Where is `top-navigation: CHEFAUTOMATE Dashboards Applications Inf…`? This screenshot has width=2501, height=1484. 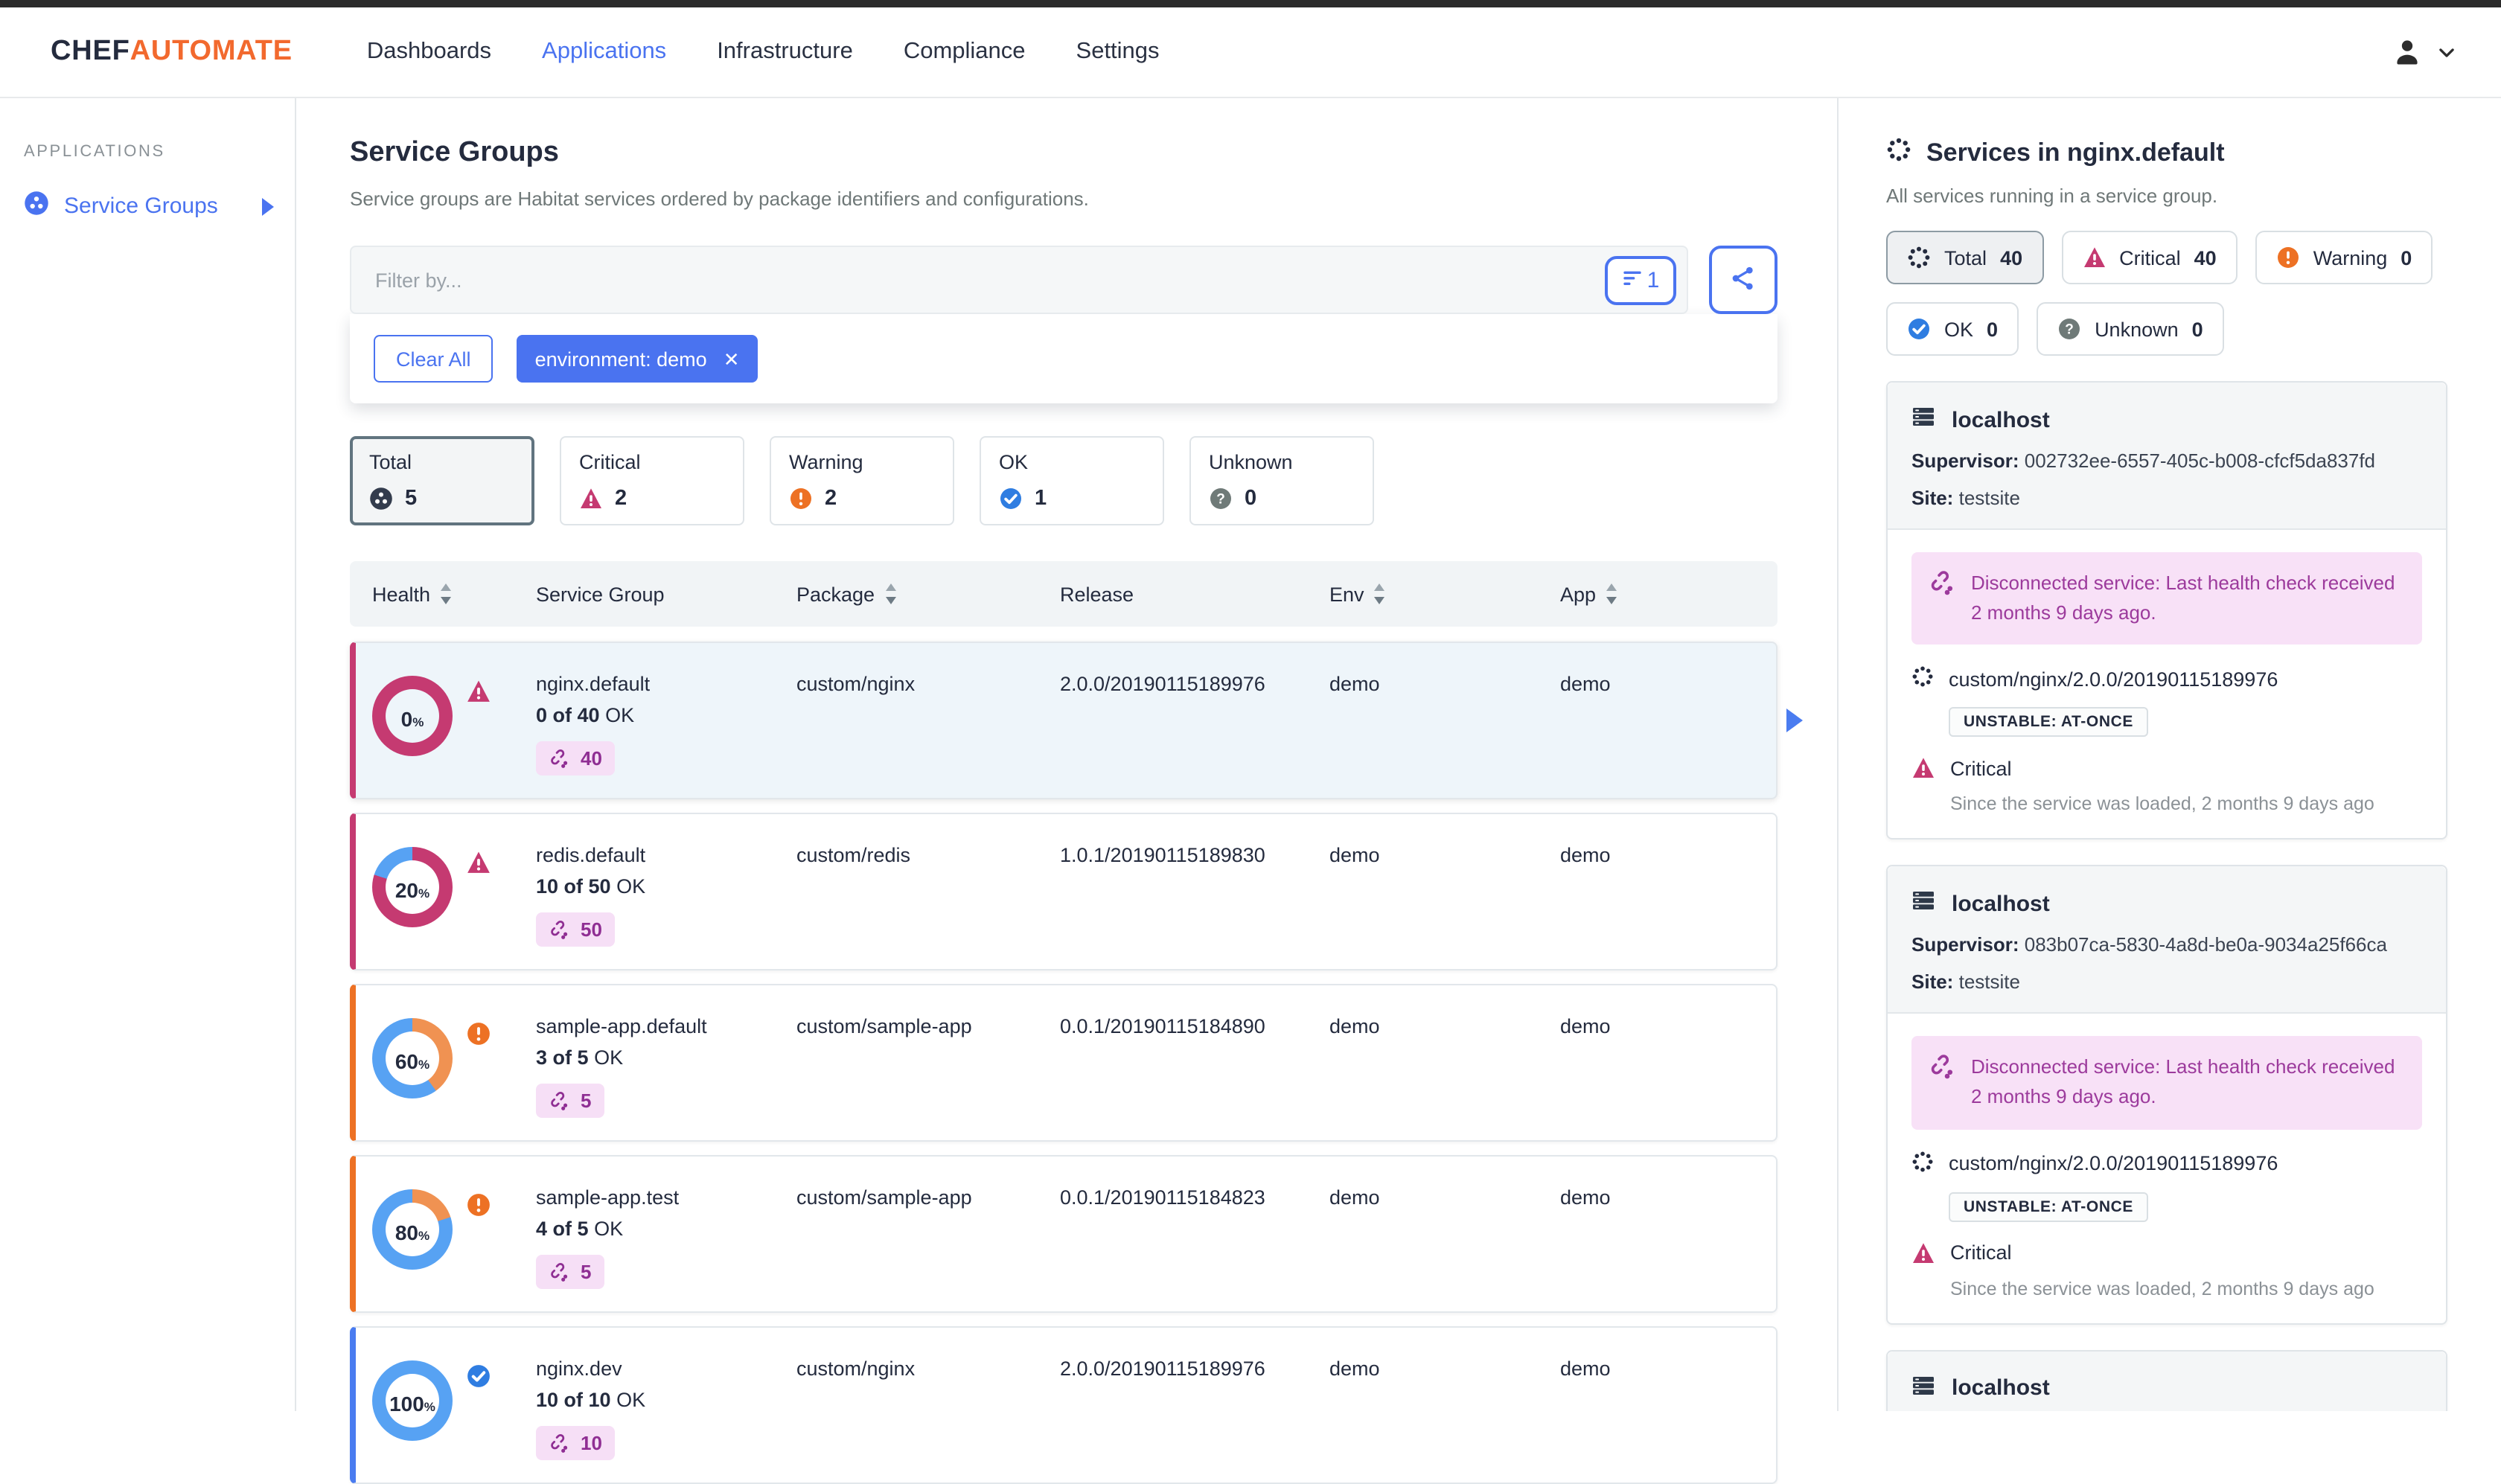
top-navigation: CHEFAUTOMATE Dashboards Applications Inf… is located at coordinates (1250, 52).